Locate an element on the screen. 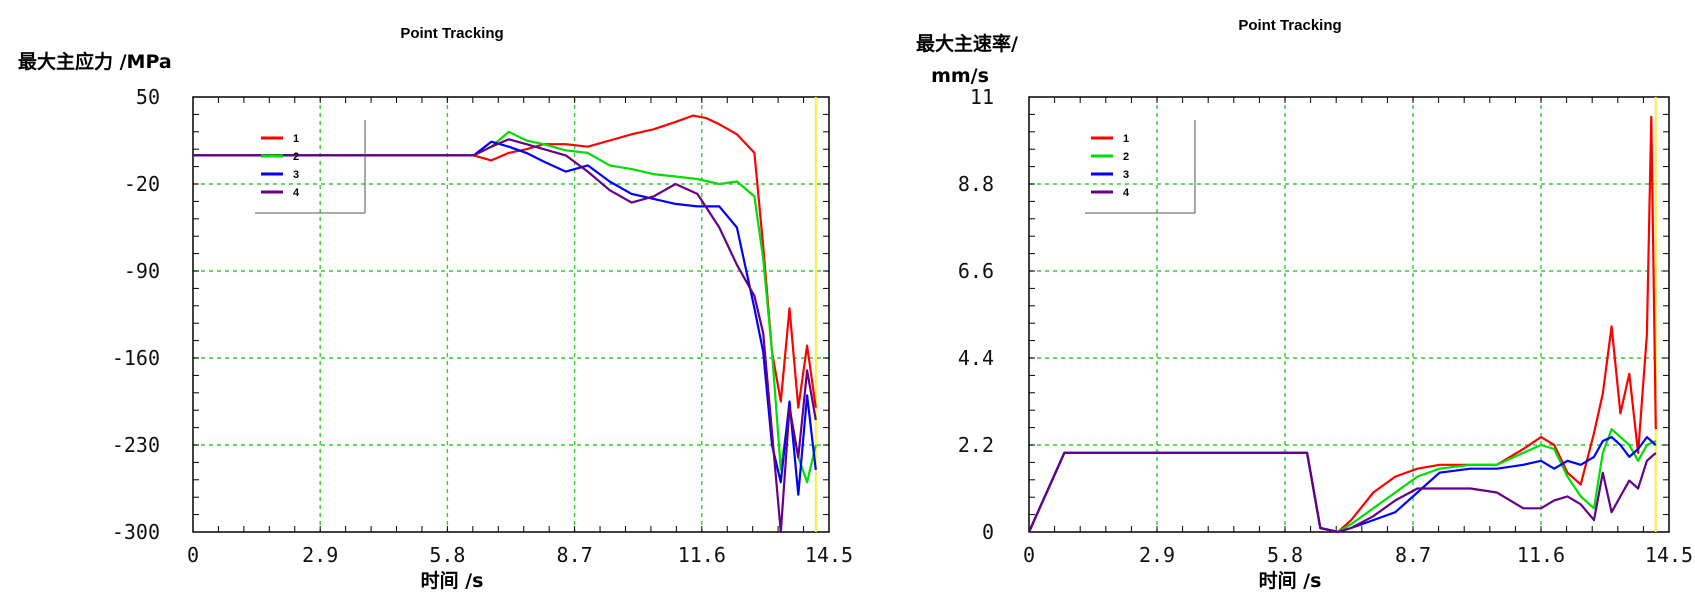 This screenshot has height=607, width=1695. y-tick-label: -20 is located at coordinates (142, 184).